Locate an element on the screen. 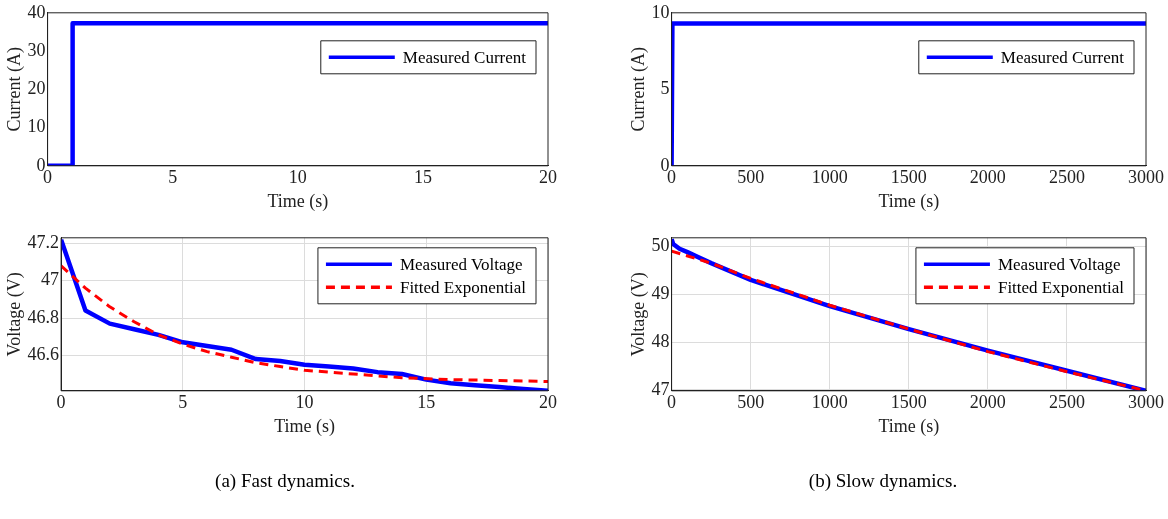 This screenshot has height=519, width=1168. y-tick-label: 50 is located at coordinates (660, 245).